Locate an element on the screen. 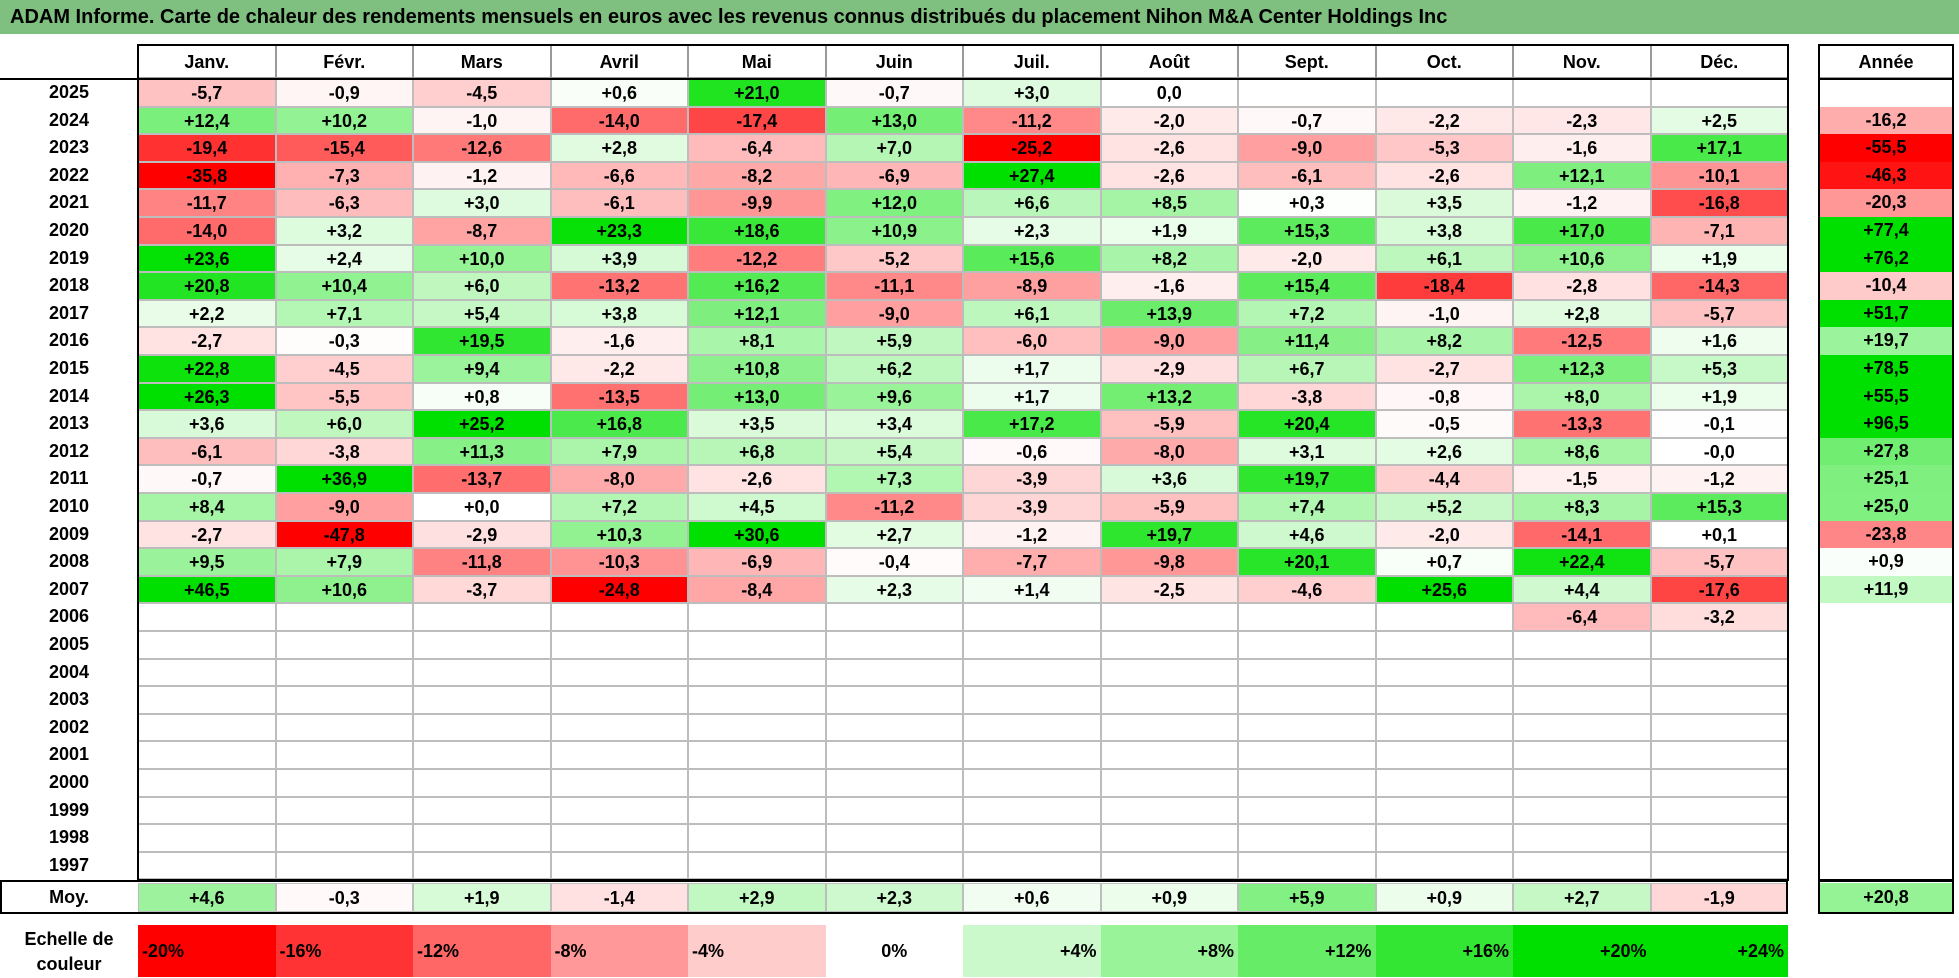 This screenshot has height=978, width=1959. heatmap-cell: -5,9 is located at coordinates (1169, 424).